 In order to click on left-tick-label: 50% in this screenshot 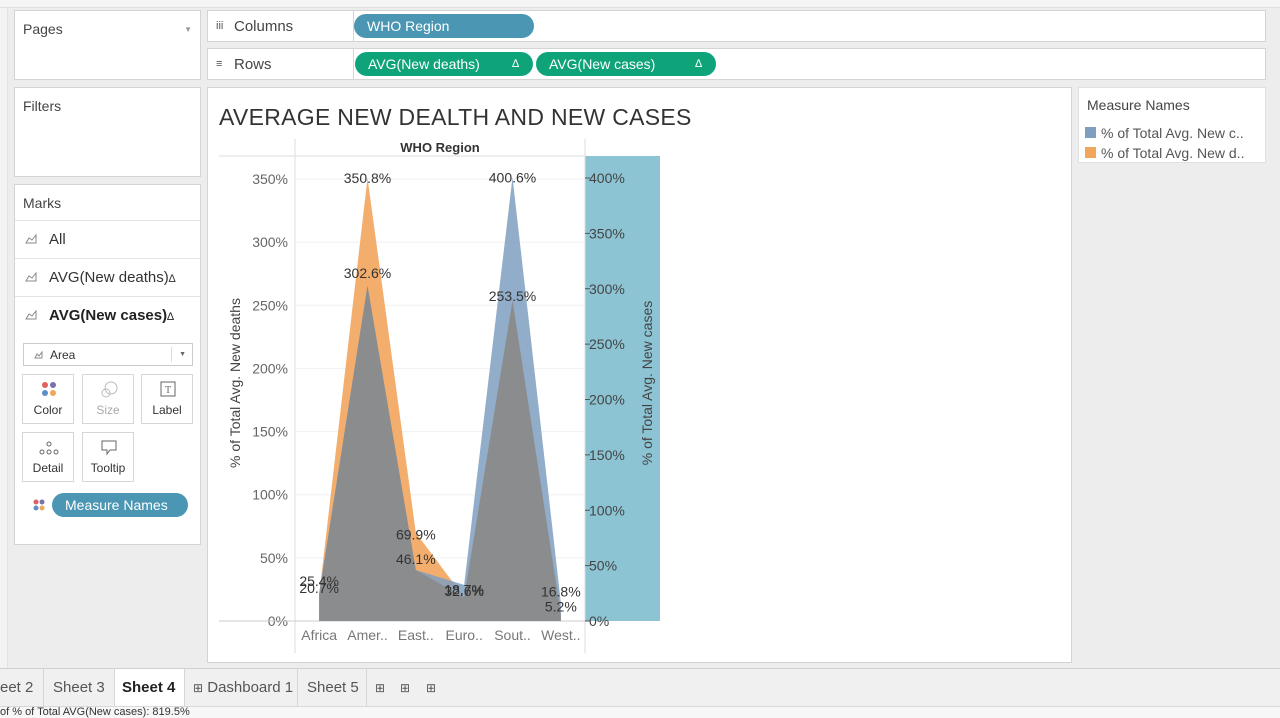, I will do `click(274, 558)`.